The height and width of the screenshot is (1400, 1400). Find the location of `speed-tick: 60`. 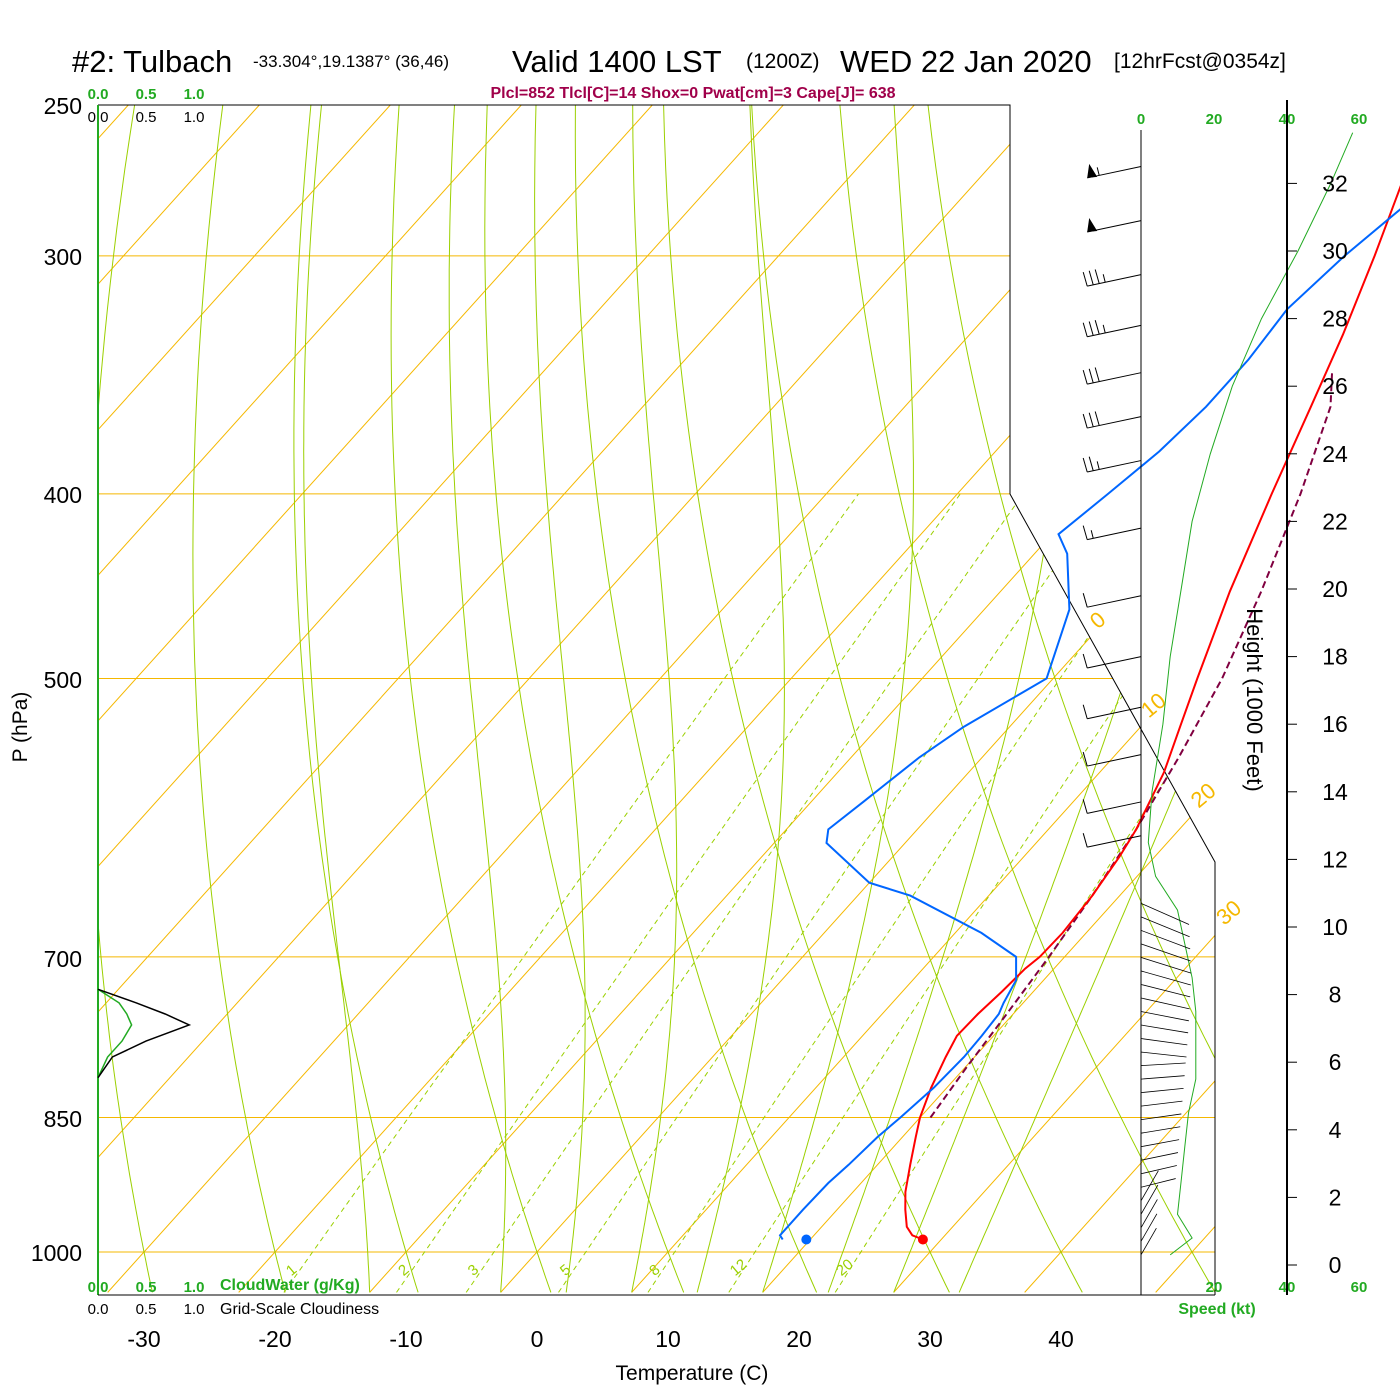

speed-tick: 60 is located at coordinates (1359, 119).